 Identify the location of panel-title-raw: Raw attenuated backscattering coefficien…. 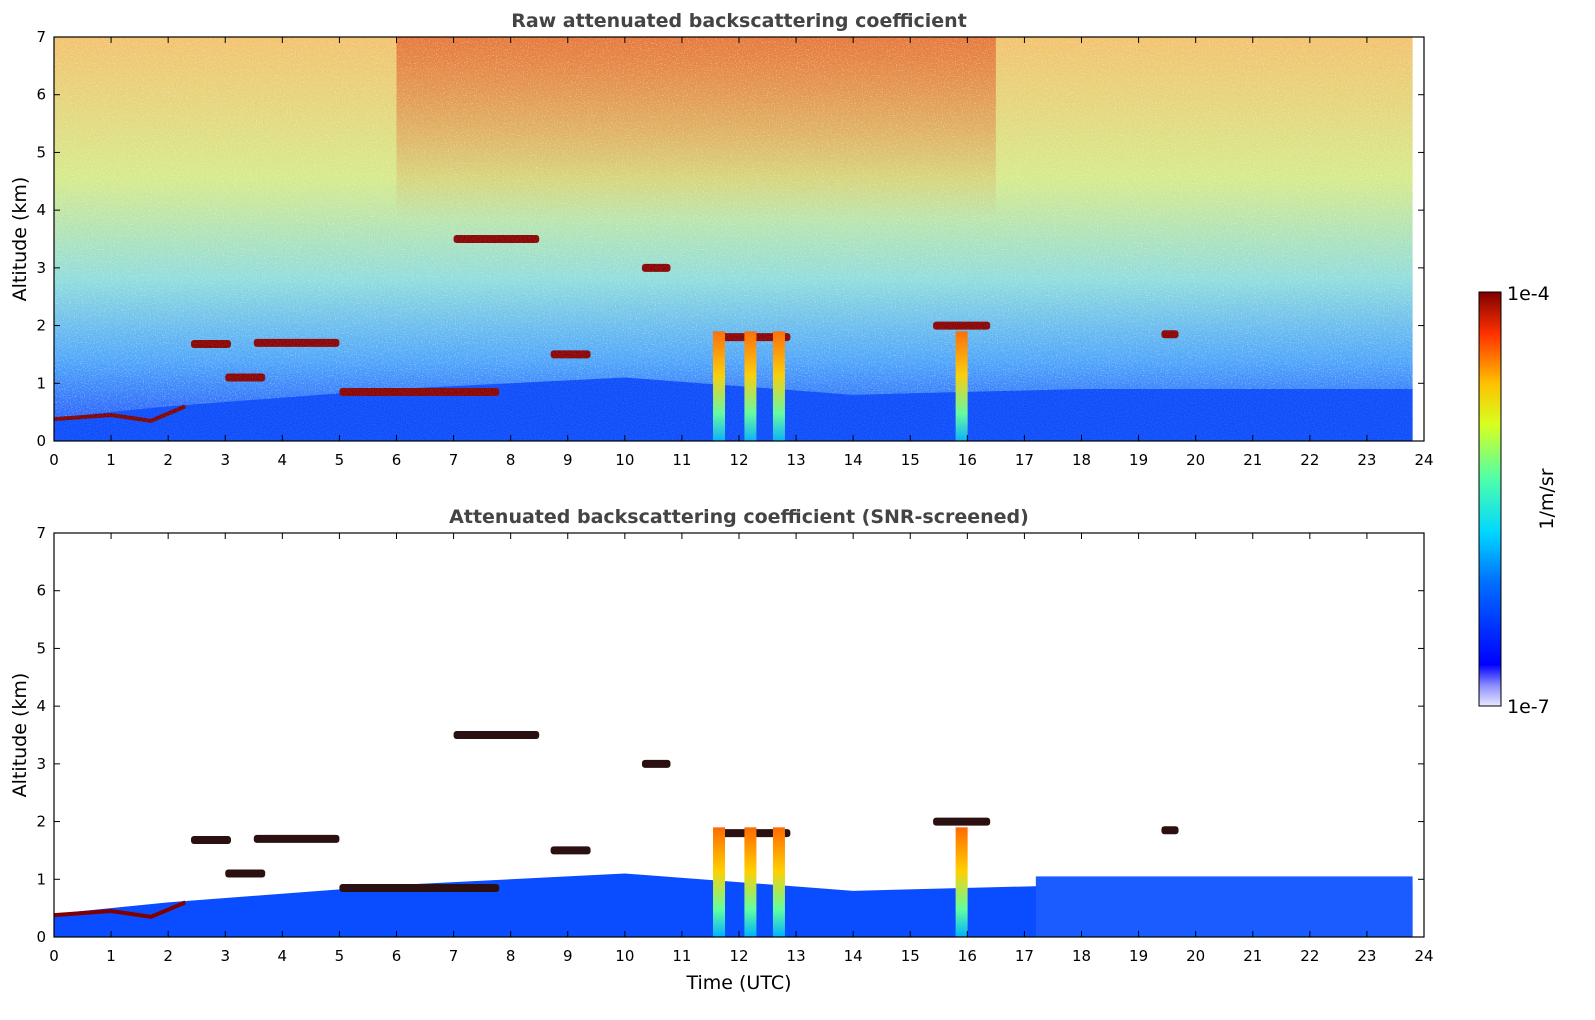
(739, 21).